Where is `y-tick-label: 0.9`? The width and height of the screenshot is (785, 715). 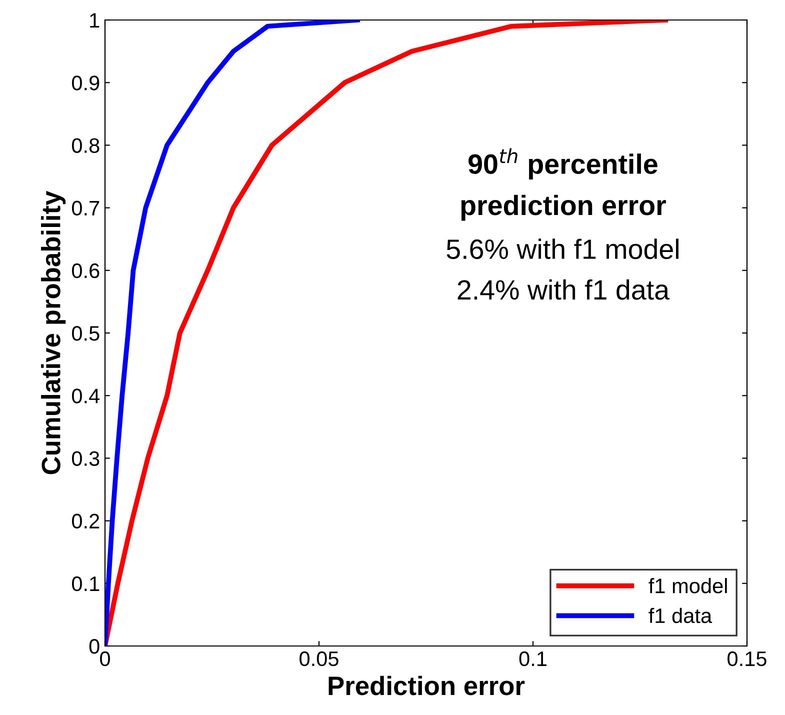 y-tick-label: 0.9 is located at coordinates (86, 83).